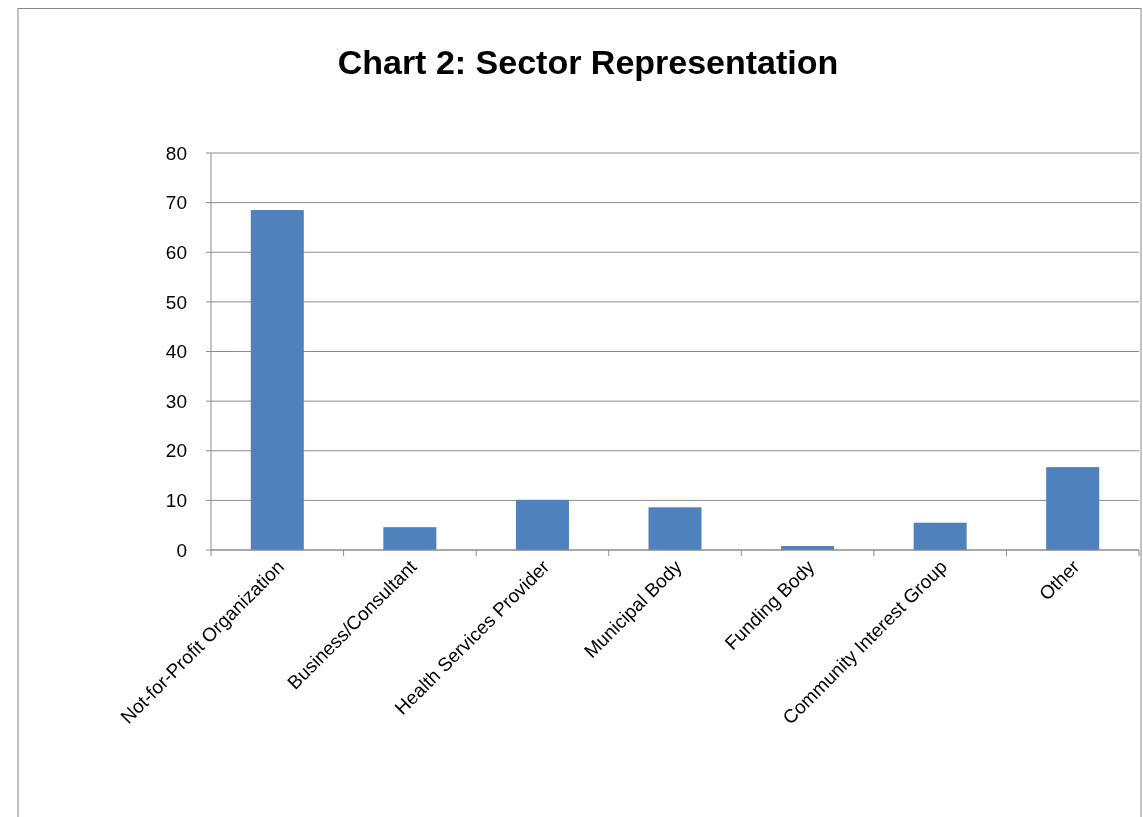 This screenshot has height=817, width=1143. What do you see at coordinates (176, 401) in the screenshot?
I see `y-tick-label: 30` at bounding box center [176, 401].